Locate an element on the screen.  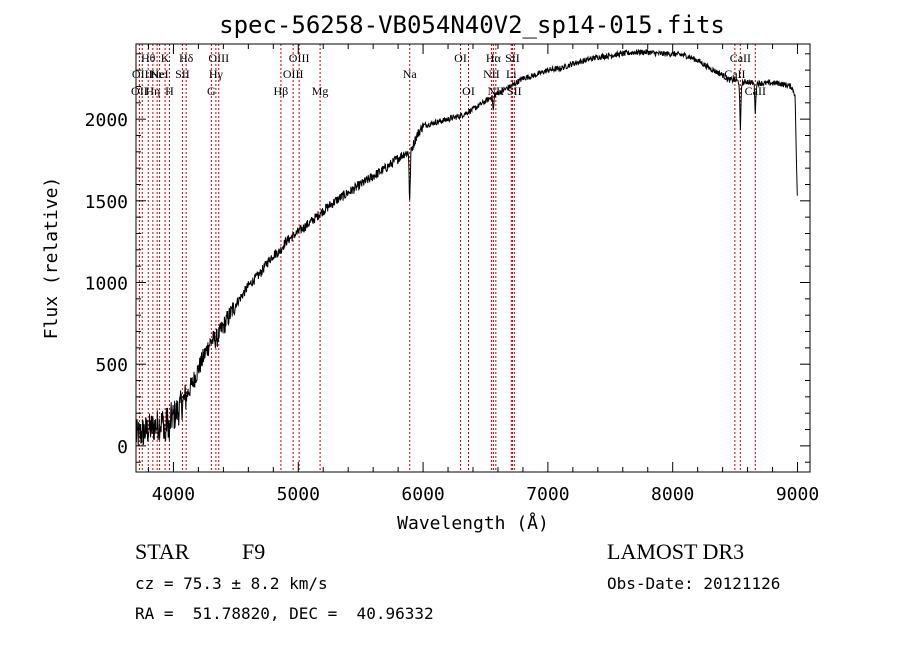
spectral-line-label: HeI is located at coordinates (160, 74).